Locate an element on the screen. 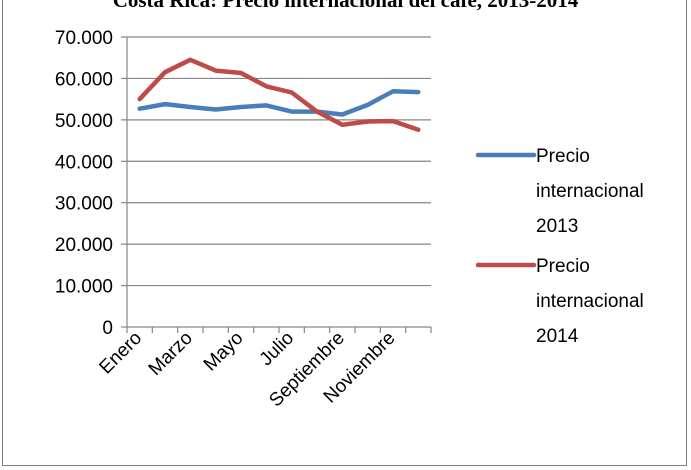 This screenshot has width=691, height=470. y-tick-label: 0 is located at coordinates (107, 328).